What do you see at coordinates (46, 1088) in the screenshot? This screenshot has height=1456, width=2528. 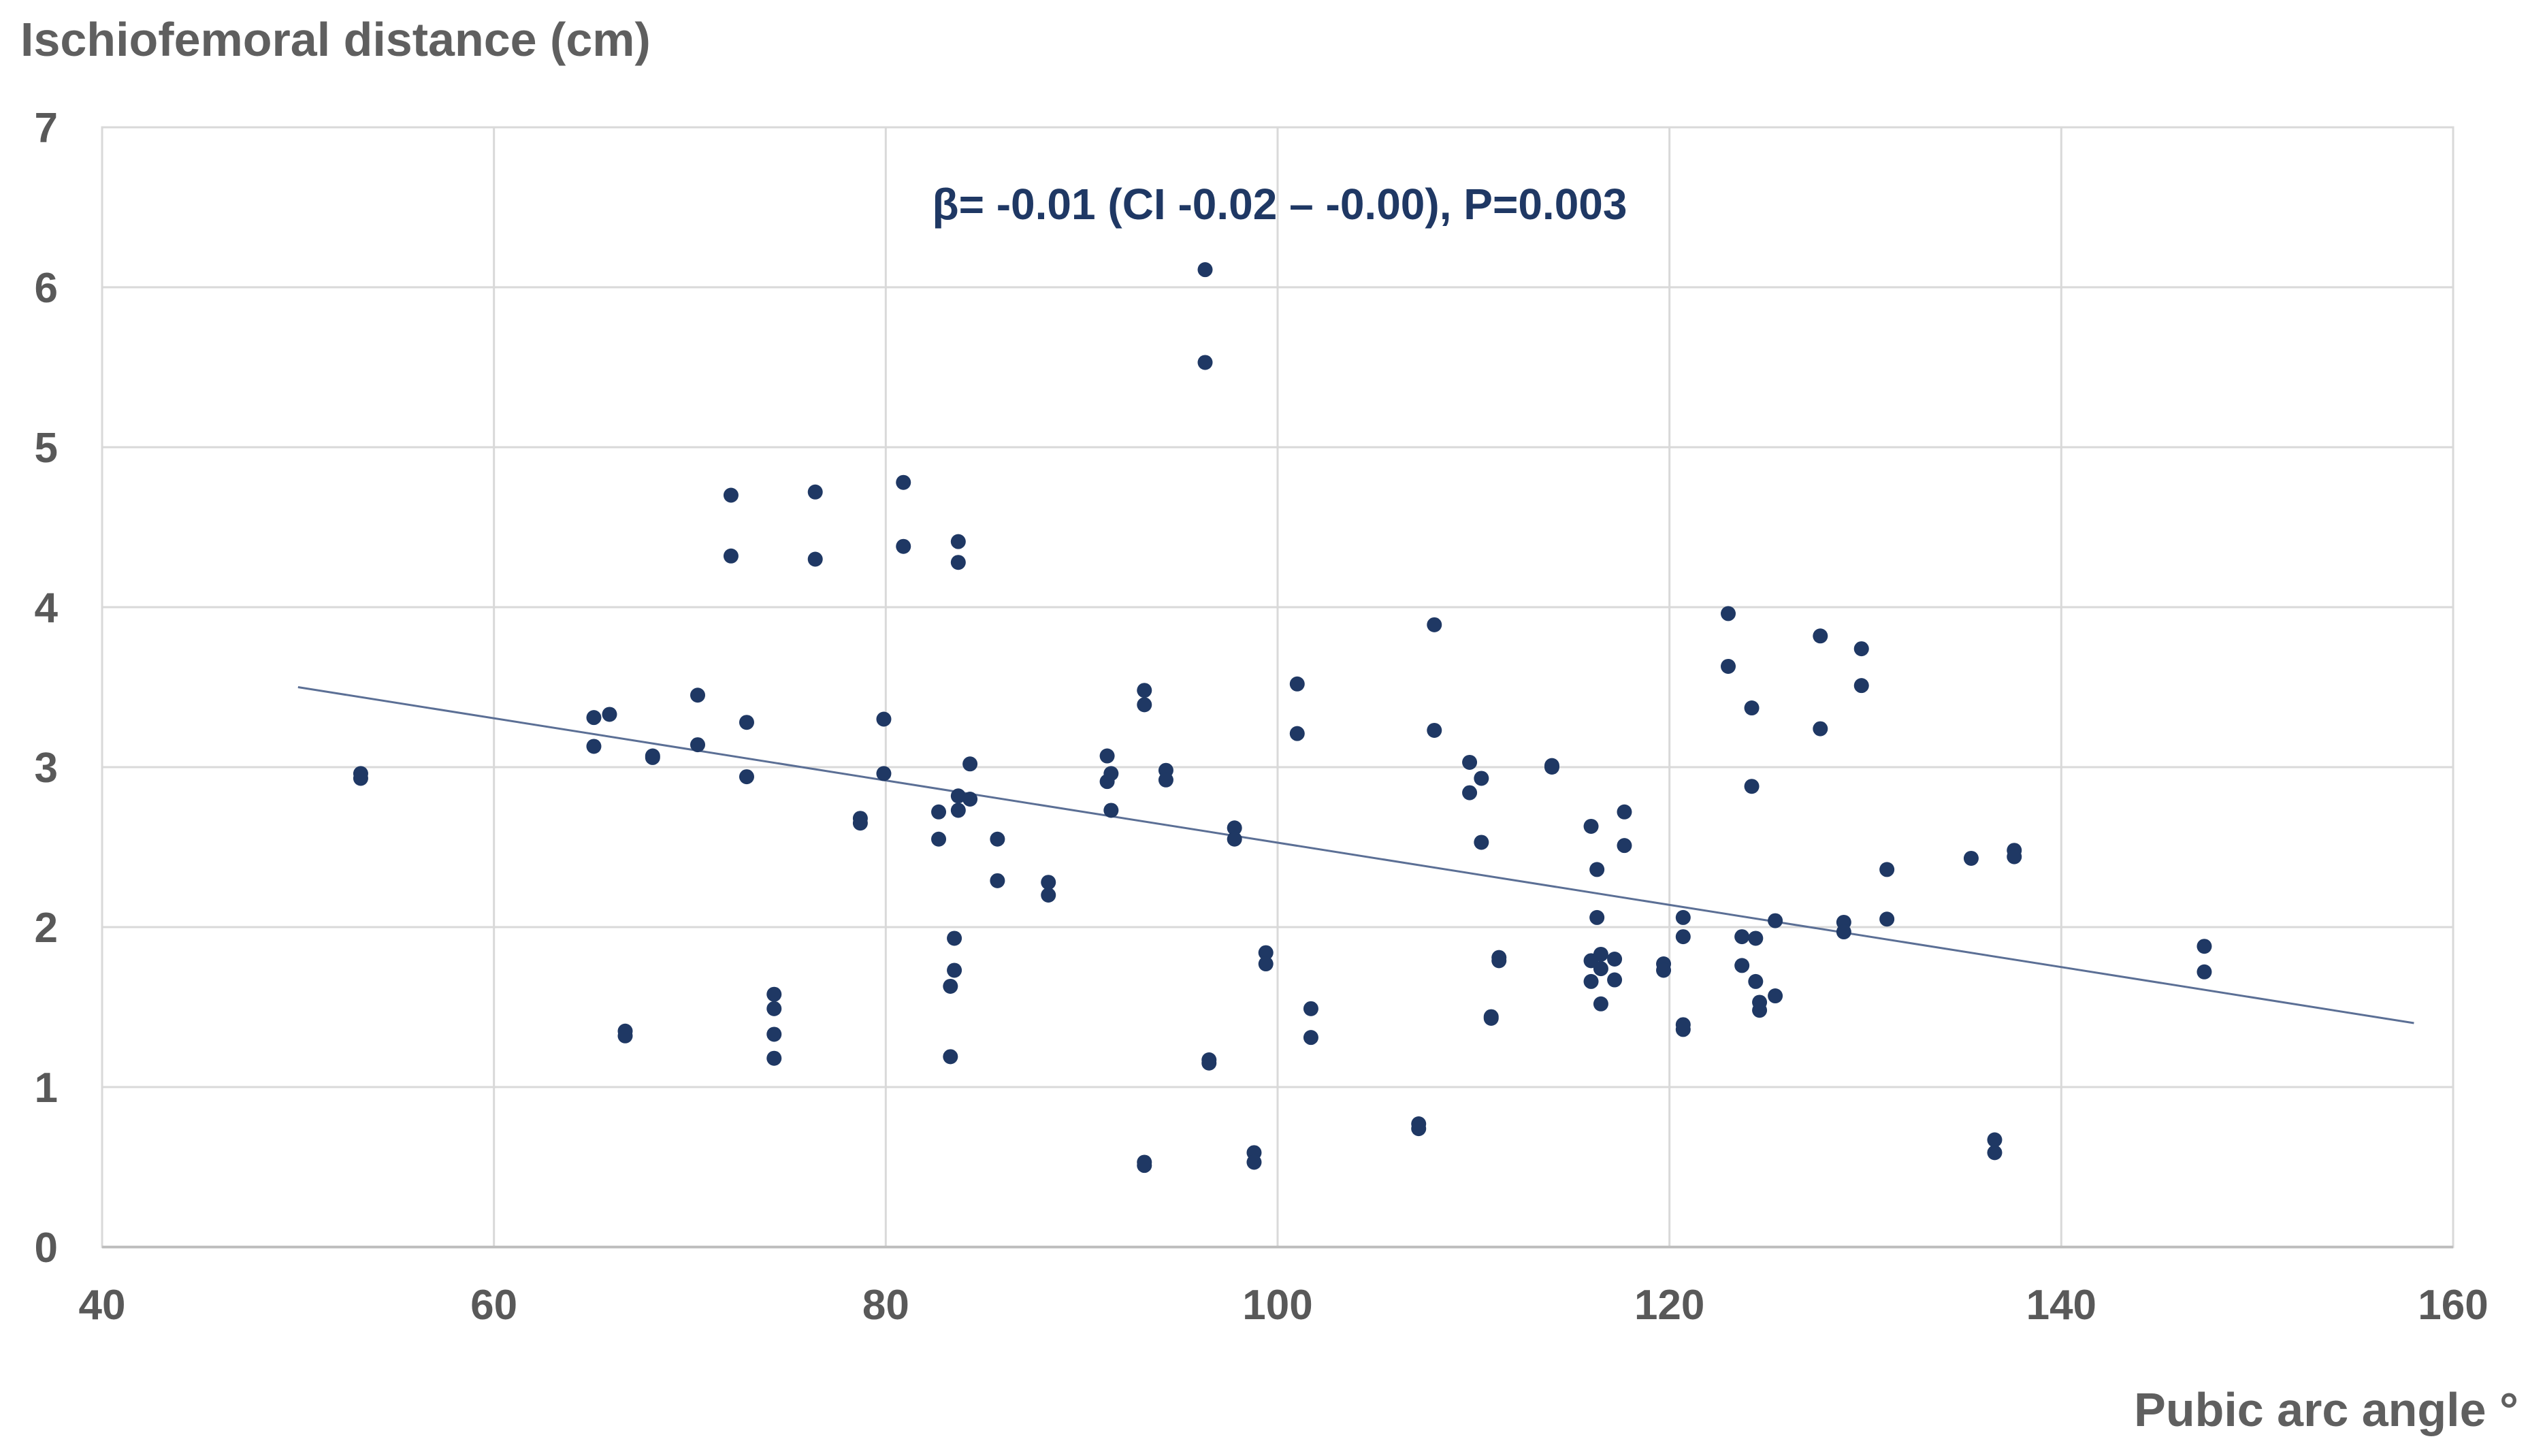 I see `y-tick-label: 1` at bounding box center [46, 1088].